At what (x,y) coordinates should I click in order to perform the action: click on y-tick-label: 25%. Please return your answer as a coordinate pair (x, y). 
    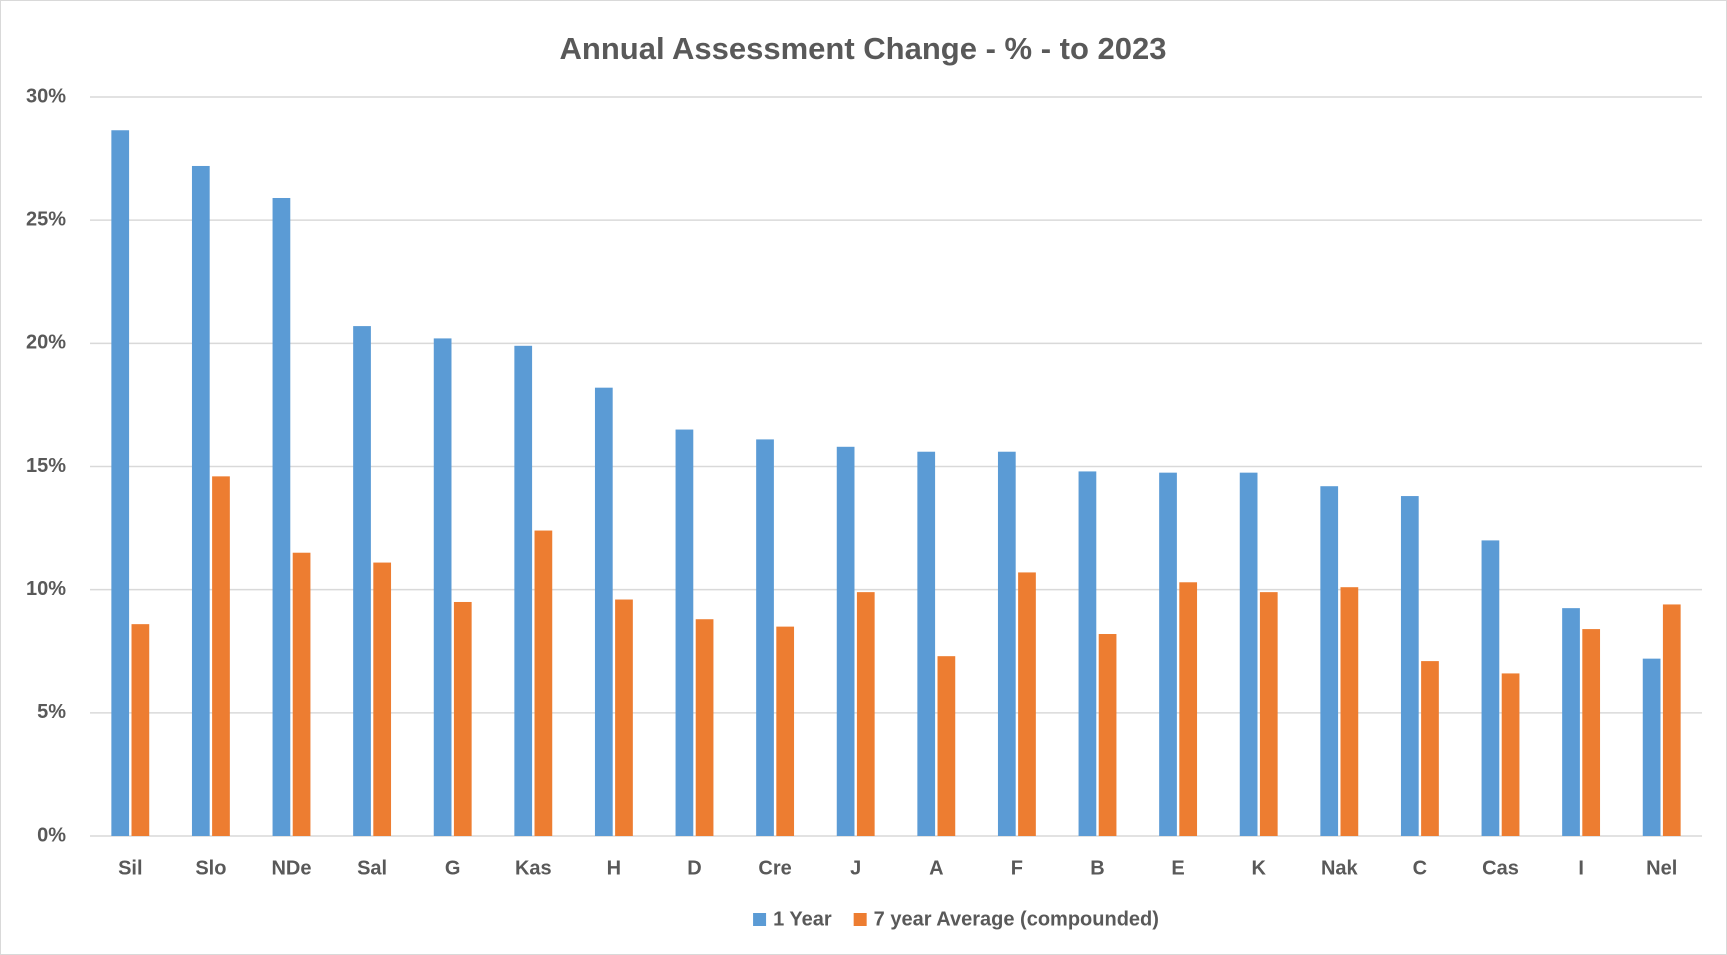
    Looking at the image, I should click on (46, 219).